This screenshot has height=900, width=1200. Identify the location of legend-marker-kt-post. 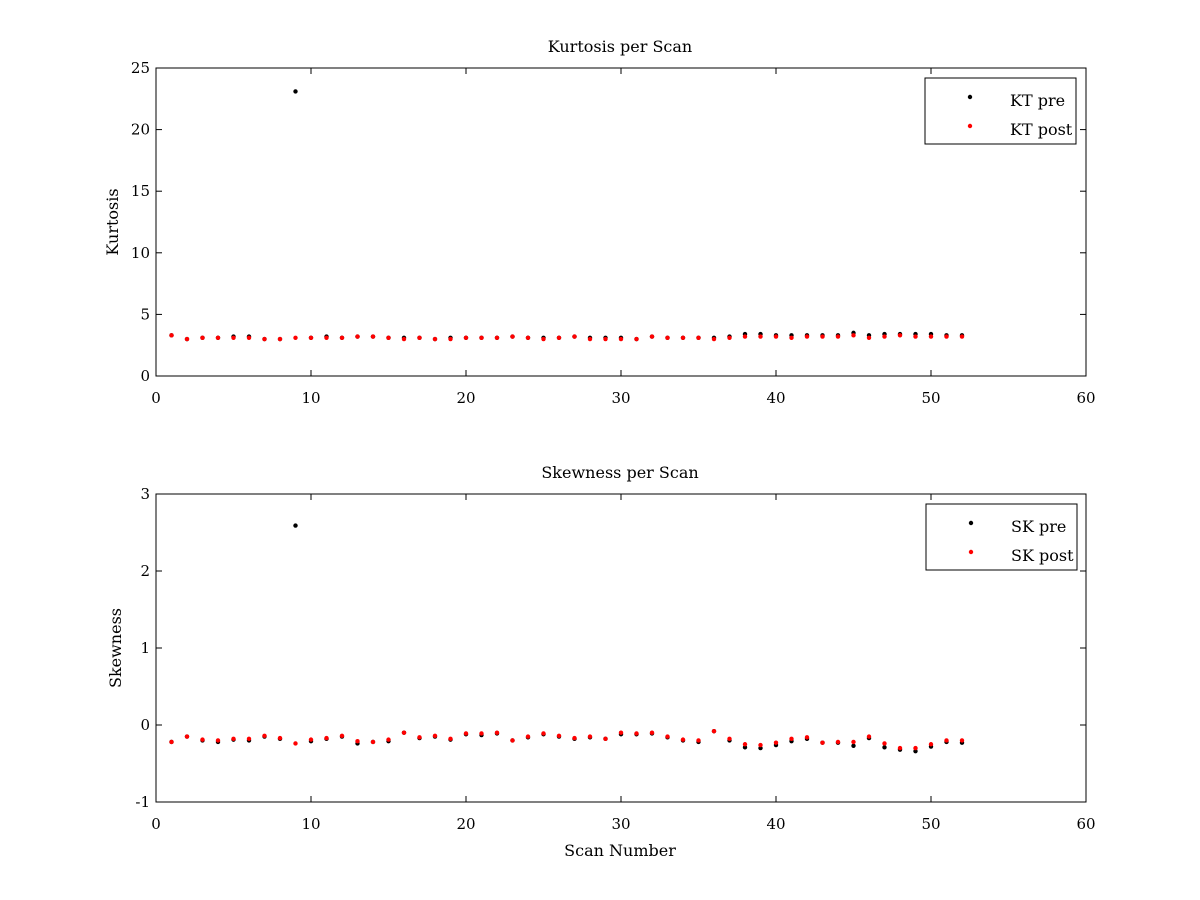
(970, 126).